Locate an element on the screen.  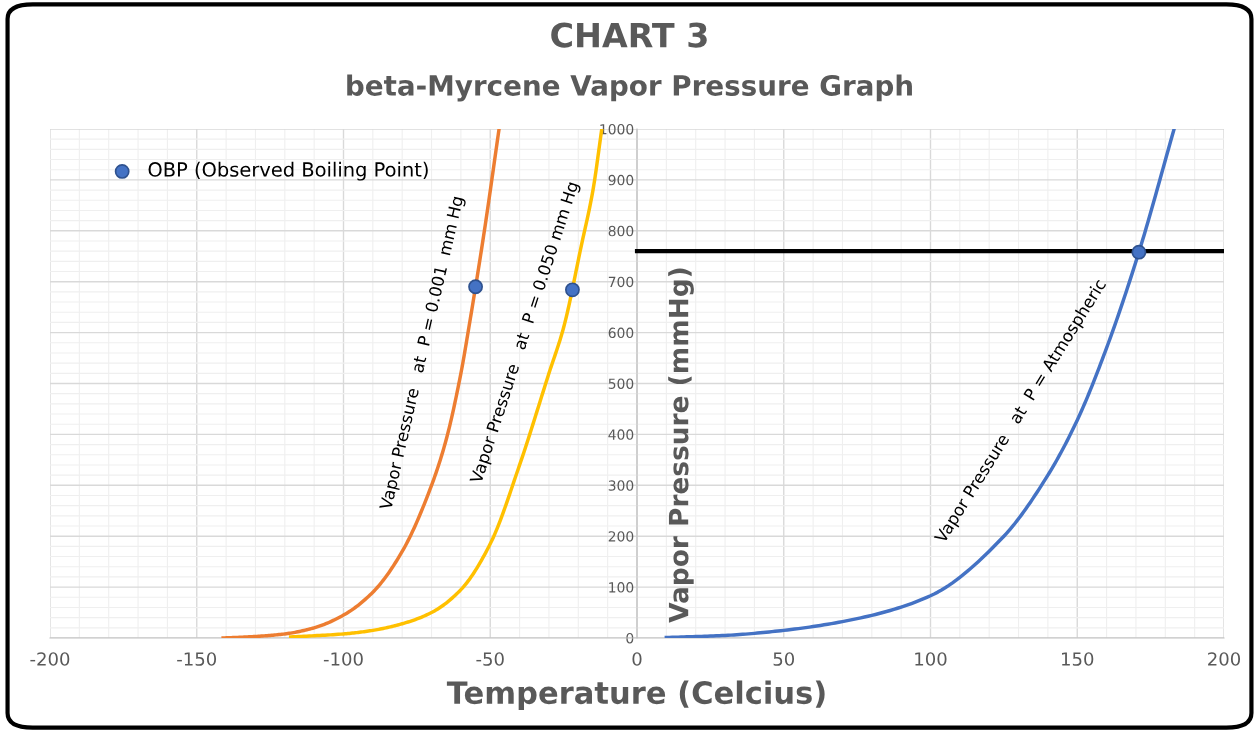
y-tick-label: 400 is located at coordinates (621, 434).